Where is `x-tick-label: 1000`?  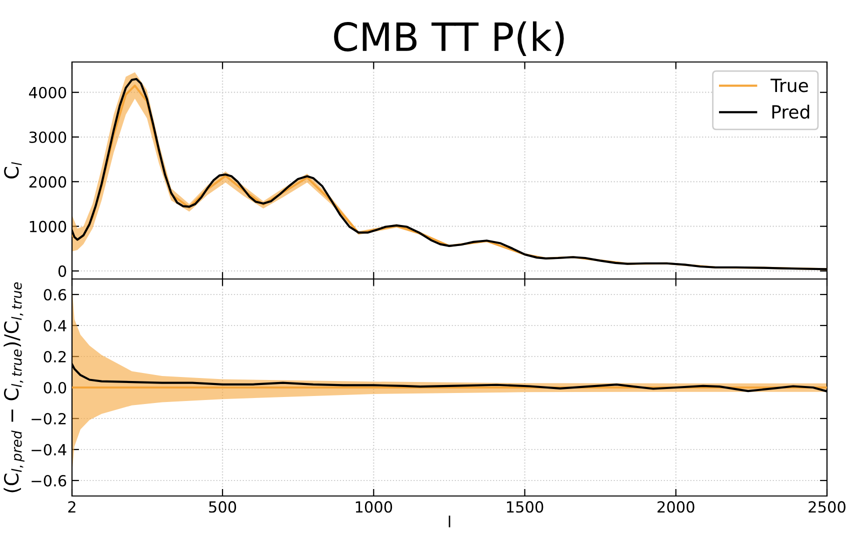 x-tick-label: 1000 is located at coordinates (374, 507).